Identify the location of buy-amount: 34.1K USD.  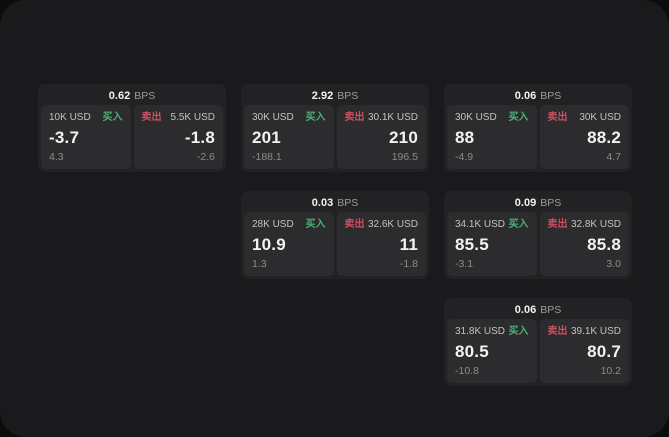
(480, 224).